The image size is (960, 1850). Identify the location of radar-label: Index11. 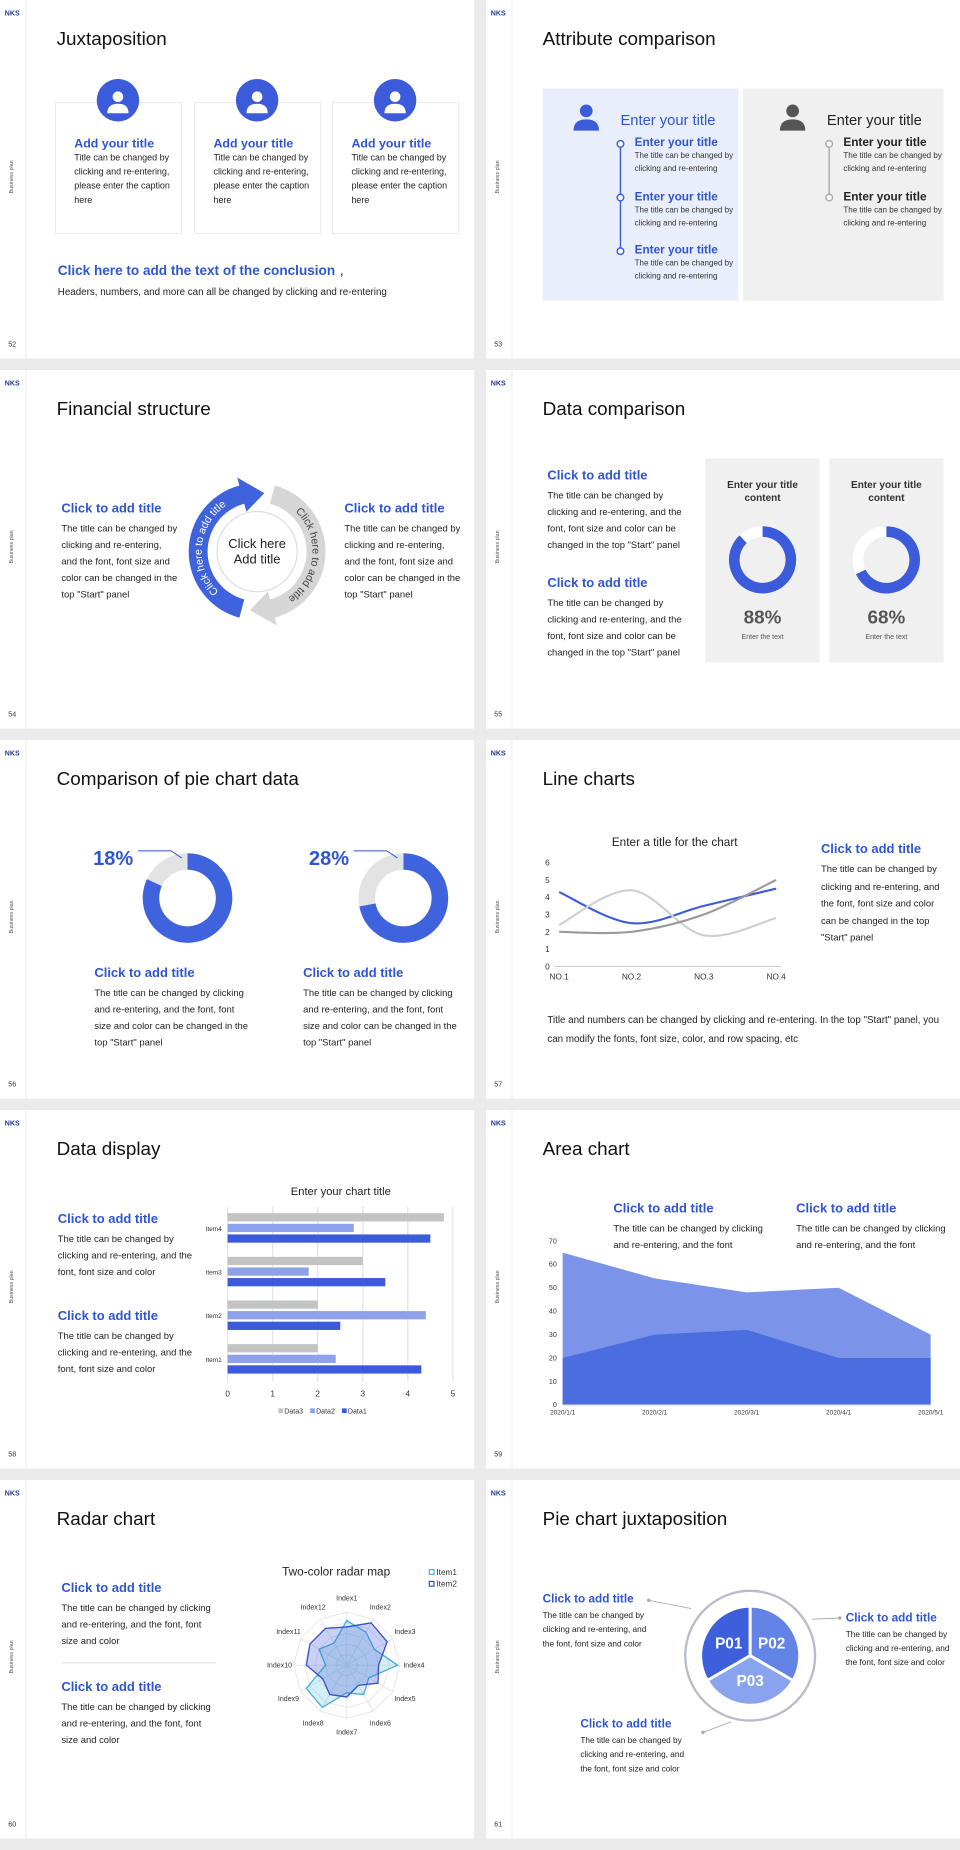
(288, 1632).